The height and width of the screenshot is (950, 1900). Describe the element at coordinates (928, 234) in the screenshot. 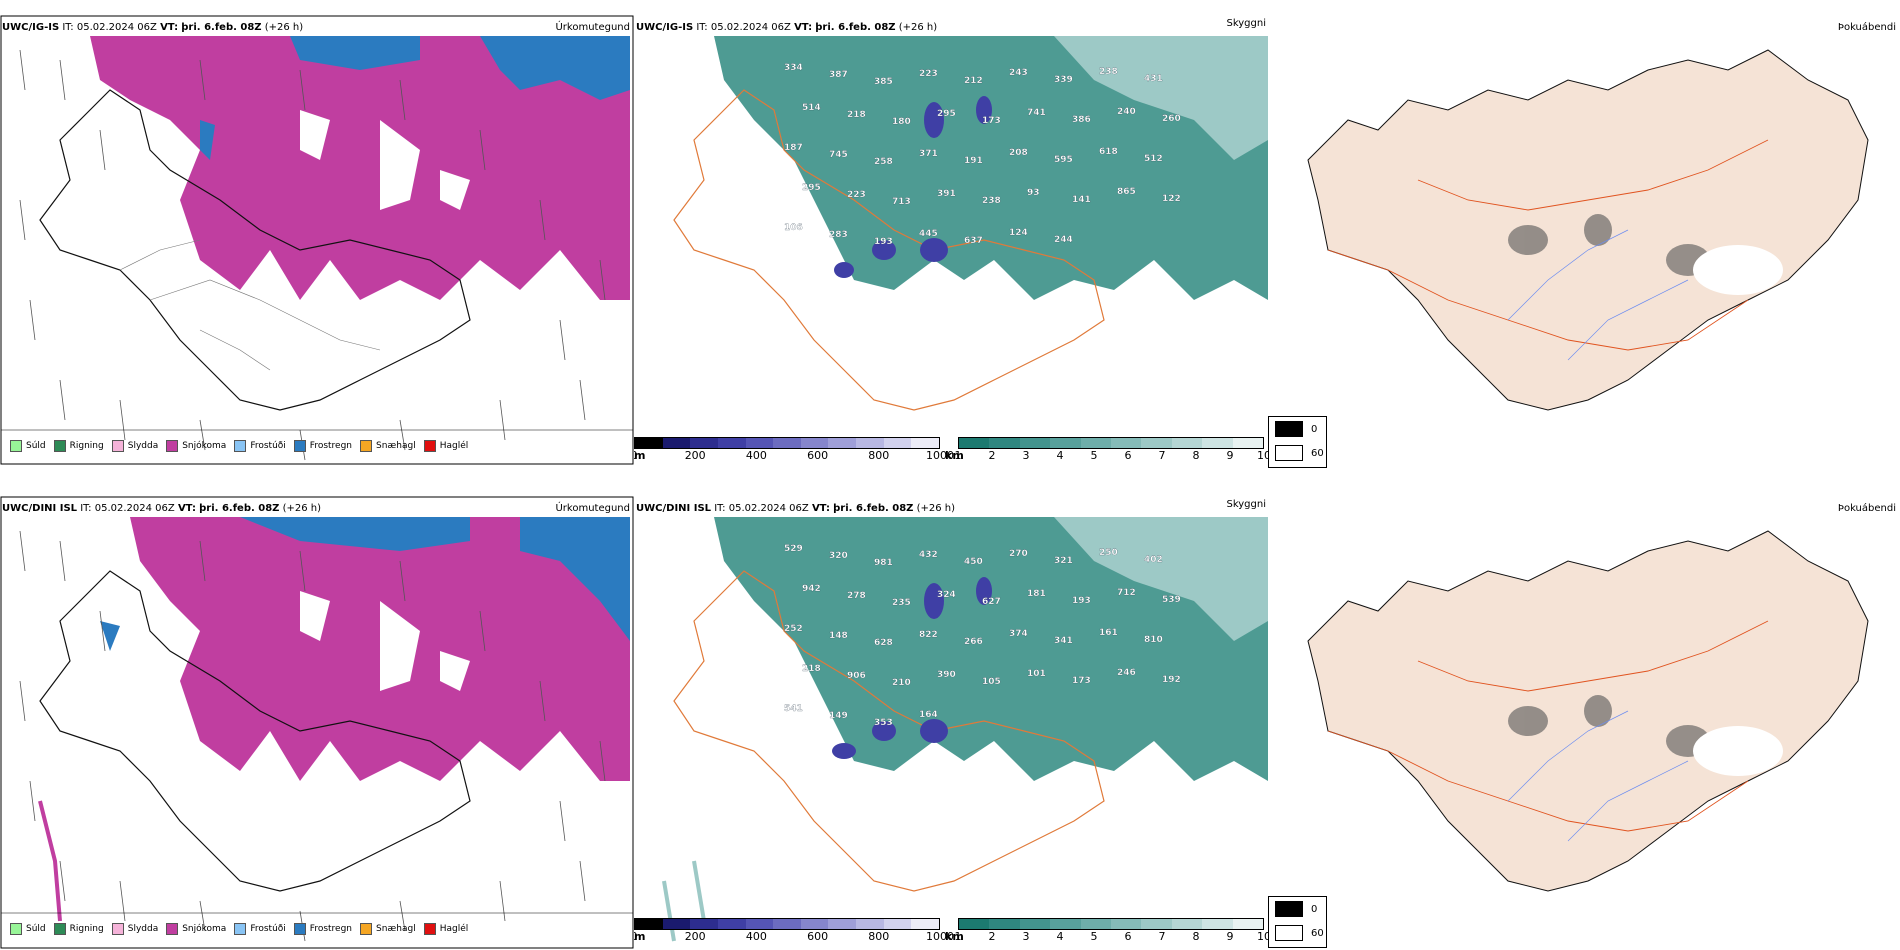

I see `cloud-base-label: 445` at that location.